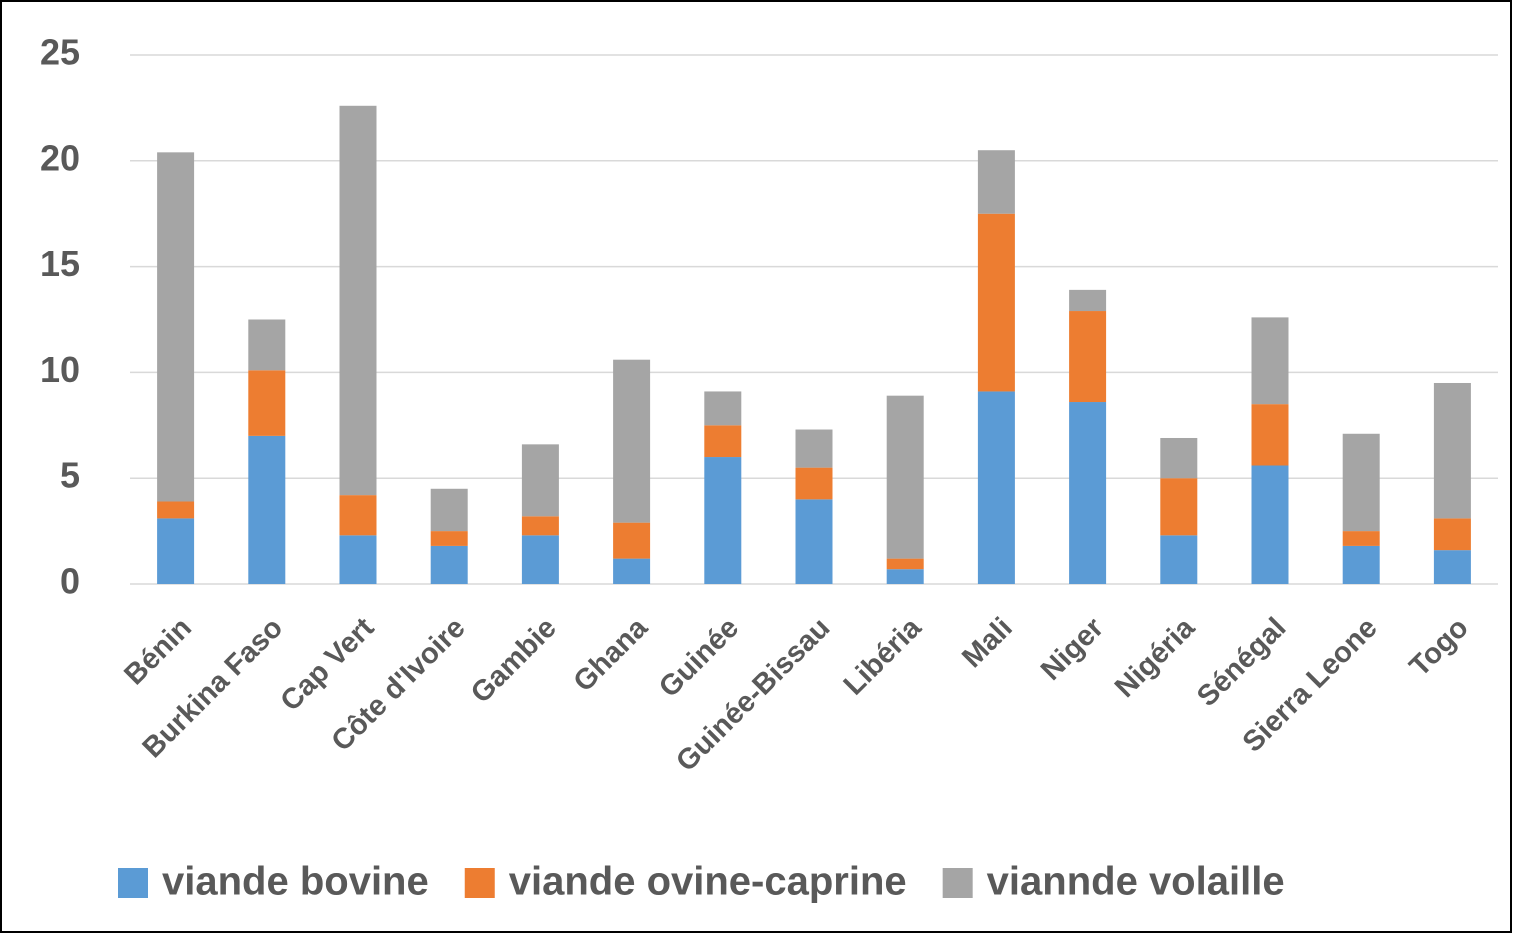 Image resolution: width=1513 pixels, height=934 pixels. What do you see at coordinates (60, 263) in the screenshot?
I see `y-tick-label: 15` at bounding box center [60, 263].